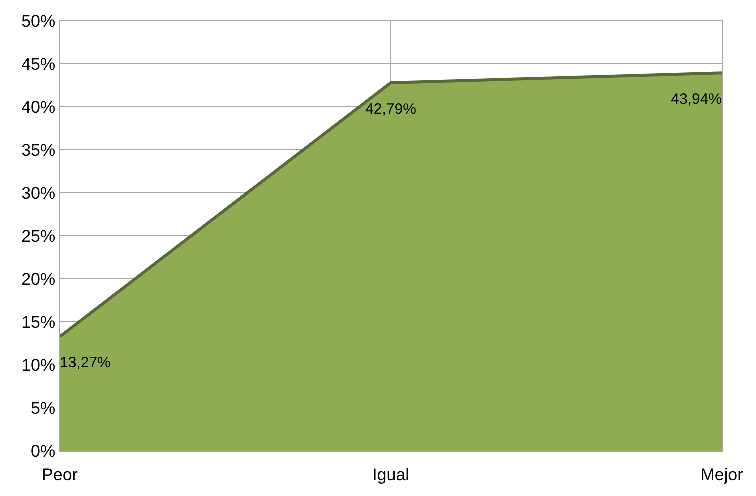 This screenshot has width=756, height=496. Describe the element at coordinates (43, 408) in the screenshot. I see `y-tick-label: 5%` at that location.